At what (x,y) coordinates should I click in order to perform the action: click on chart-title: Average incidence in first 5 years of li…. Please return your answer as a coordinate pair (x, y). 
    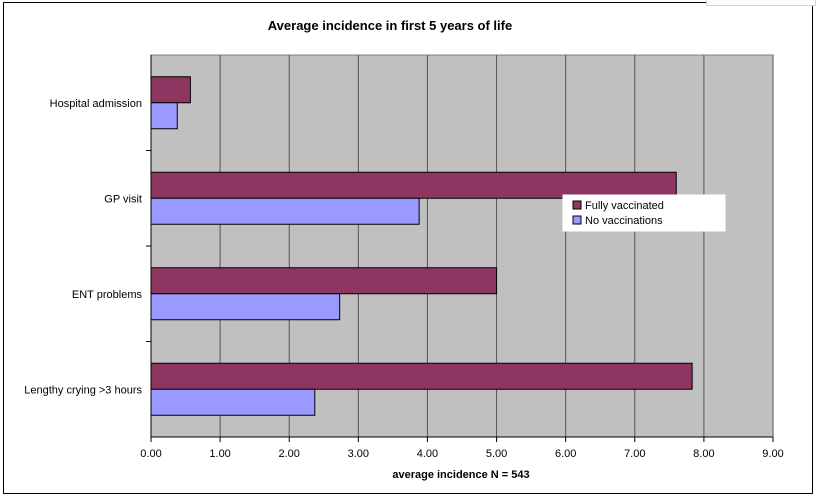
    Looking at the image, I should click on (390, 25).